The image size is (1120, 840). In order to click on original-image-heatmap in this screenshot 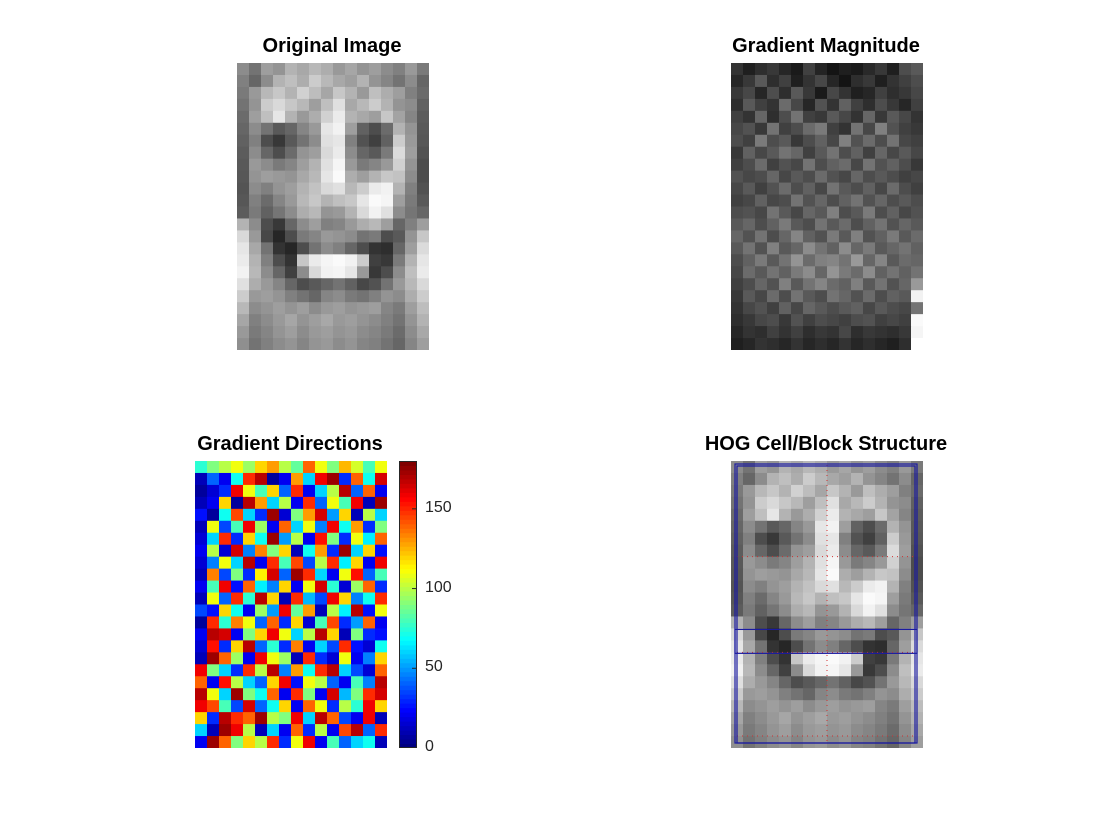, I will do `click(333, 206)`.